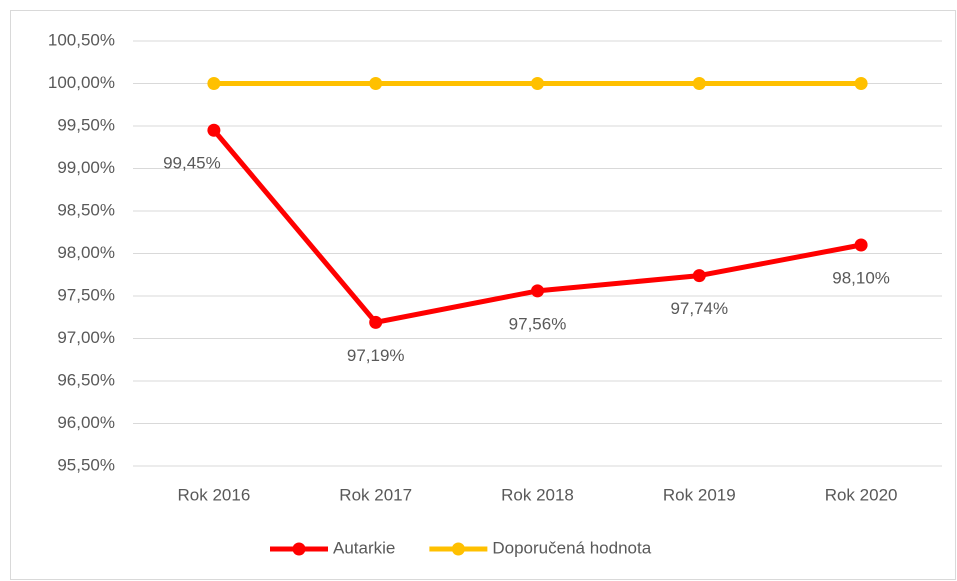 Image resolution: width=957 pixels, height=581 pixels. What do you see at coordinates (86, 124) in the screenshot?
I see `y-tick-label: 99,50%` at bounding box center [86, 124].